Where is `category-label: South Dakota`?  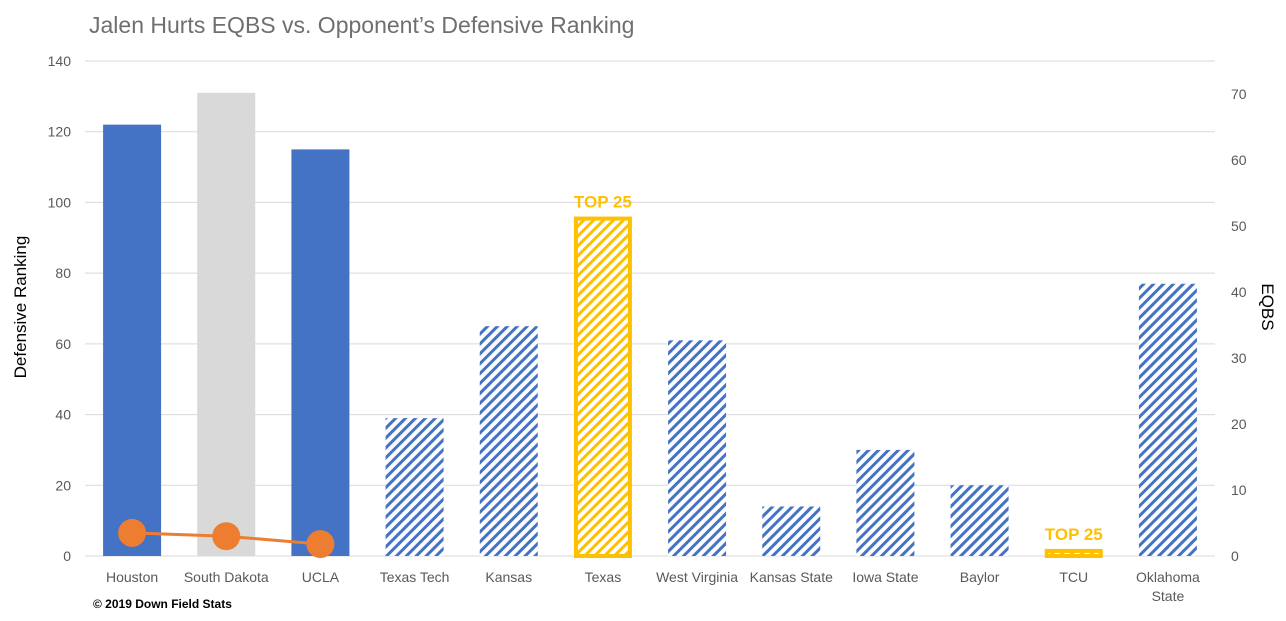 category-label: South Dakota is located at coordinates (226, 577).